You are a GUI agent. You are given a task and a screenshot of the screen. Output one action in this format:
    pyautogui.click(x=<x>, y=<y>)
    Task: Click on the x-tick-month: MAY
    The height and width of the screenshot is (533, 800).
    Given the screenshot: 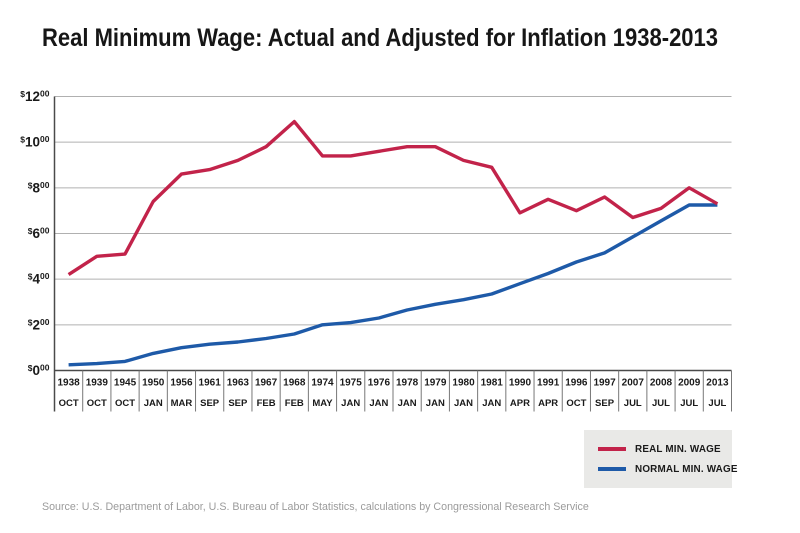 What is the action you would take?
    pyautogui.click(x=322, y=403)
    